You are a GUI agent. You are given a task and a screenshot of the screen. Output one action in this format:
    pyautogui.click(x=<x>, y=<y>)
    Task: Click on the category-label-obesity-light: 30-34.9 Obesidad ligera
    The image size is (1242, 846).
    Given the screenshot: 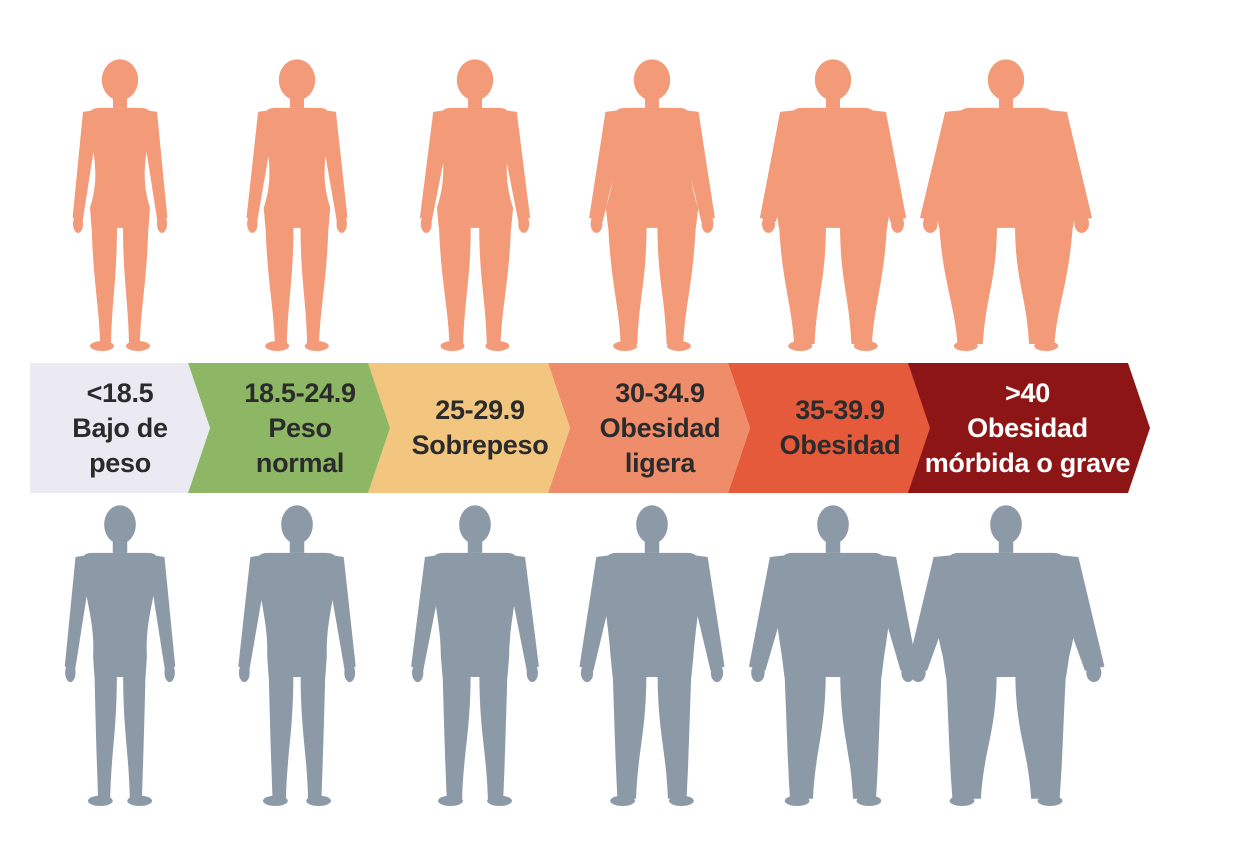 What is the action you would take?
    pyautogui.click(x=660, y=428)
    